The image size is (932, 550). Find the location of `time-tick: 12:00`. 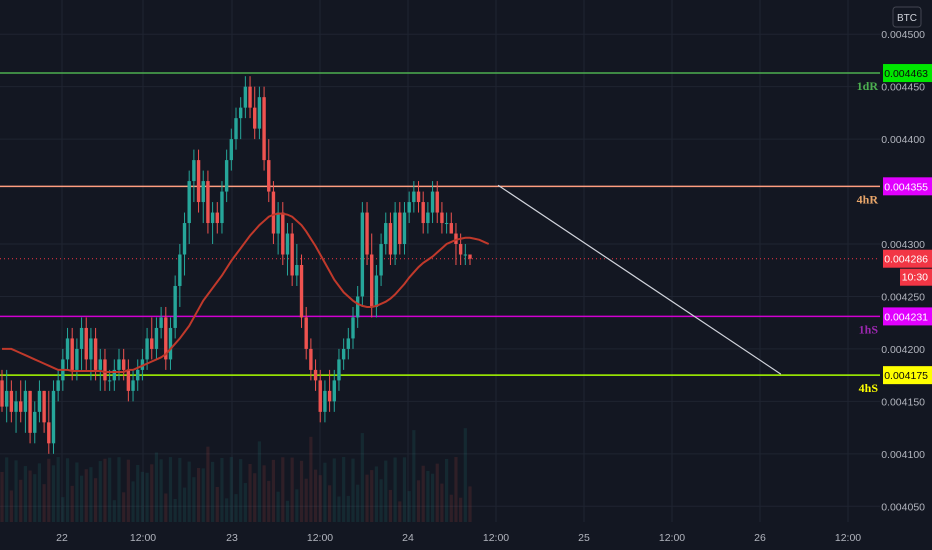

time-tick: 12:00 is located at coordinates (672, 538).